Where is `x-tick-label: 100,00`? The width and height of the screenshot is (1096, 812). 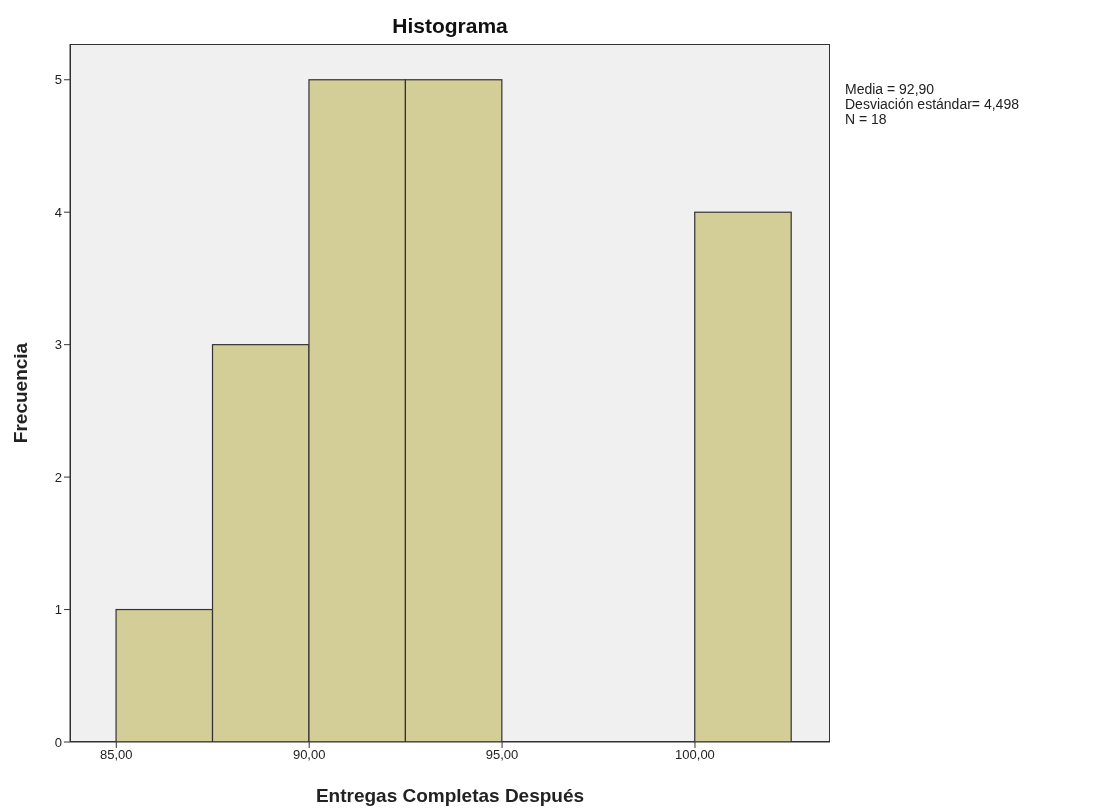
x-tick-label: 100,00 is located at coordinates (695, 755).